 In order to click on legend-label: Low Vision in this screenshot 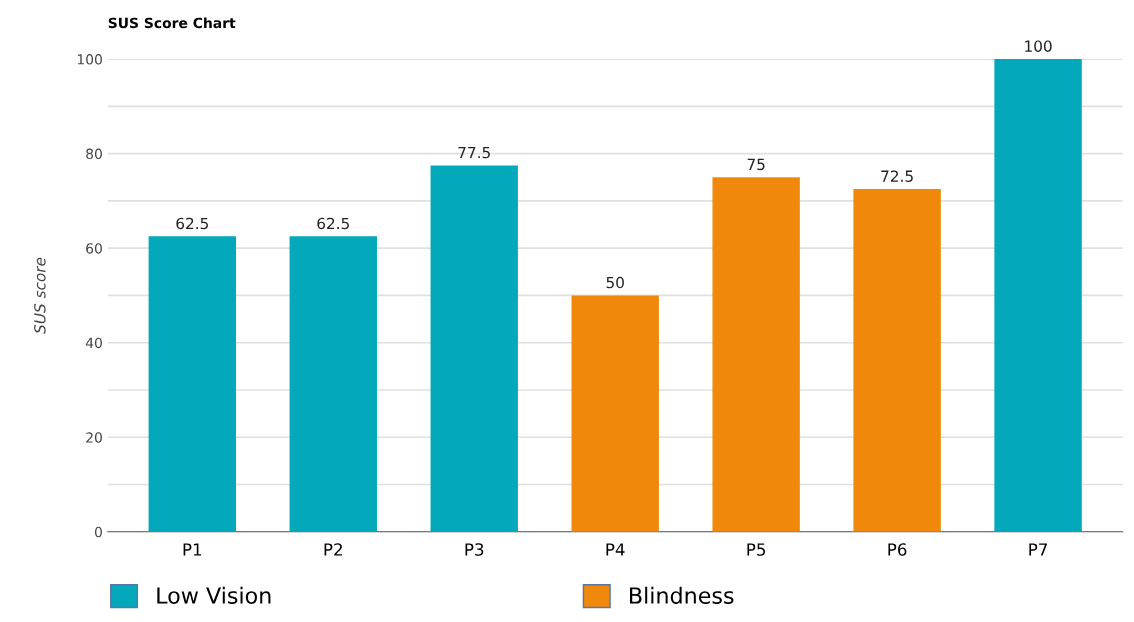, I will do `click(214, 595)`.